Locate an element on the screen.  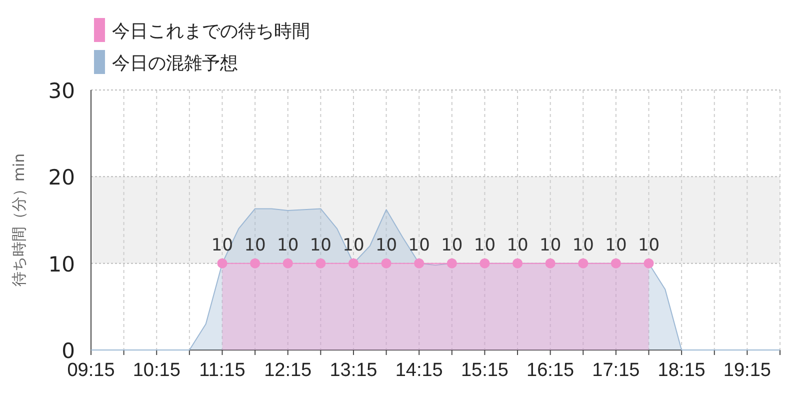
x-tick-label: 13:15 is located at coordinates (354, 370).